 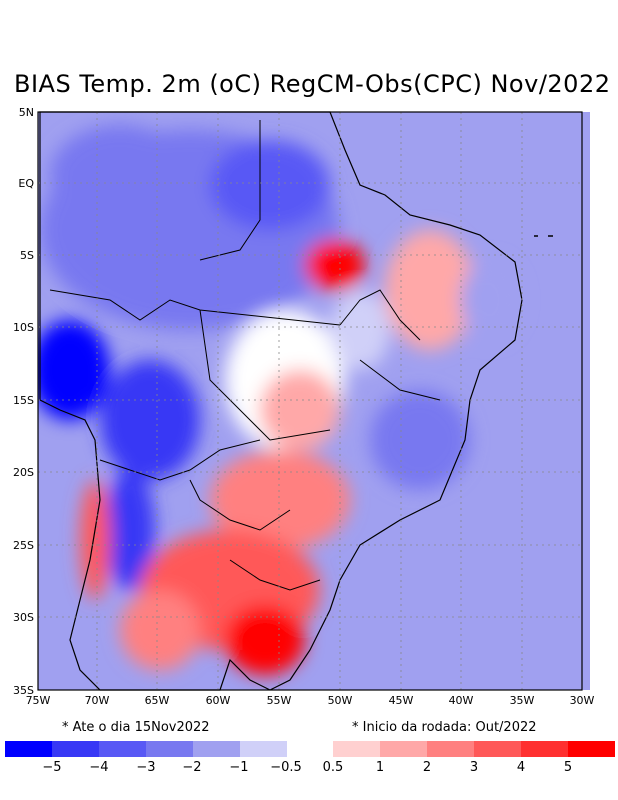 I want to click on field-bolivia-cool, so click(x=150, y=420).